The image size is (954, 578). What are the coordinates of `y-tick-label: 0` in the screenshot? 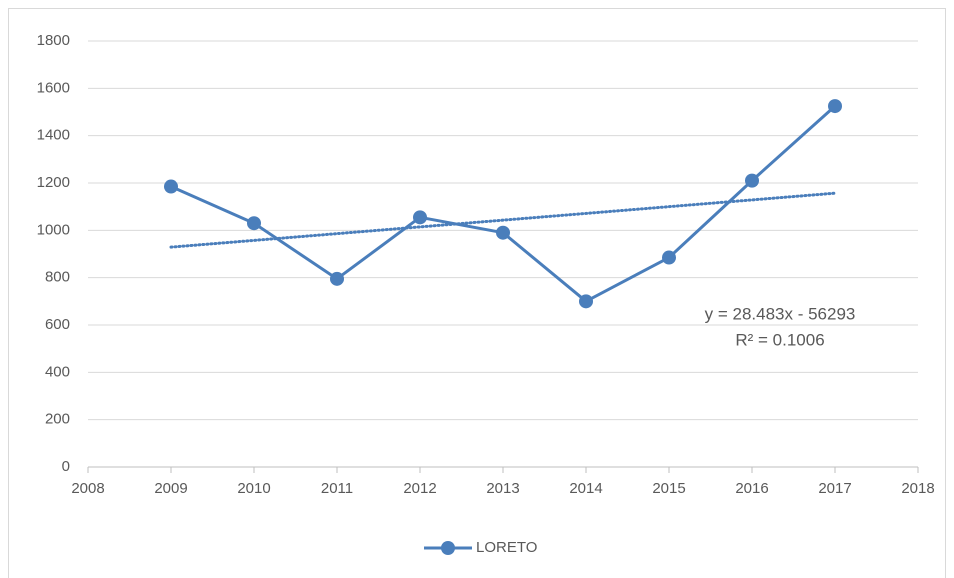 It's located at (66, 466).